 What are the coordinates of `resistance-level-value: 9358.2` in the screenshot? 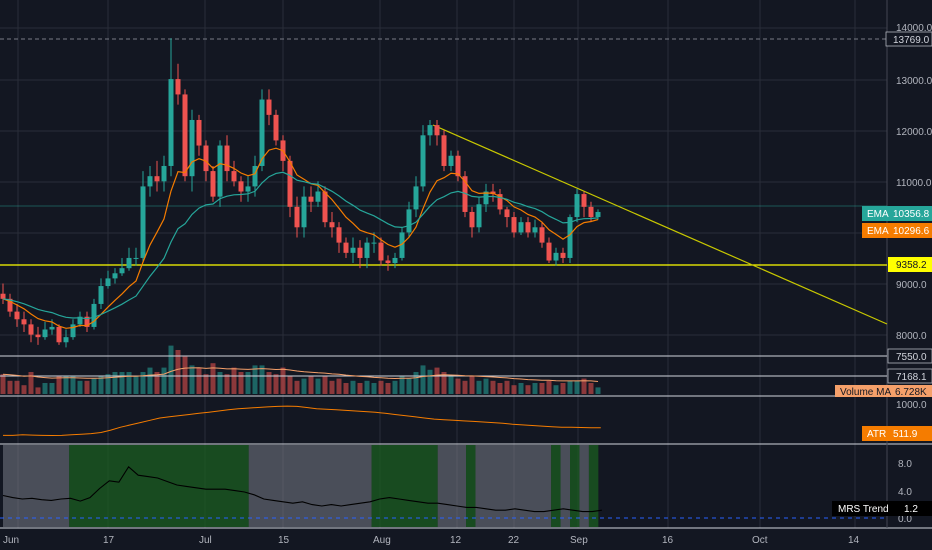 It's located at (911, 265).